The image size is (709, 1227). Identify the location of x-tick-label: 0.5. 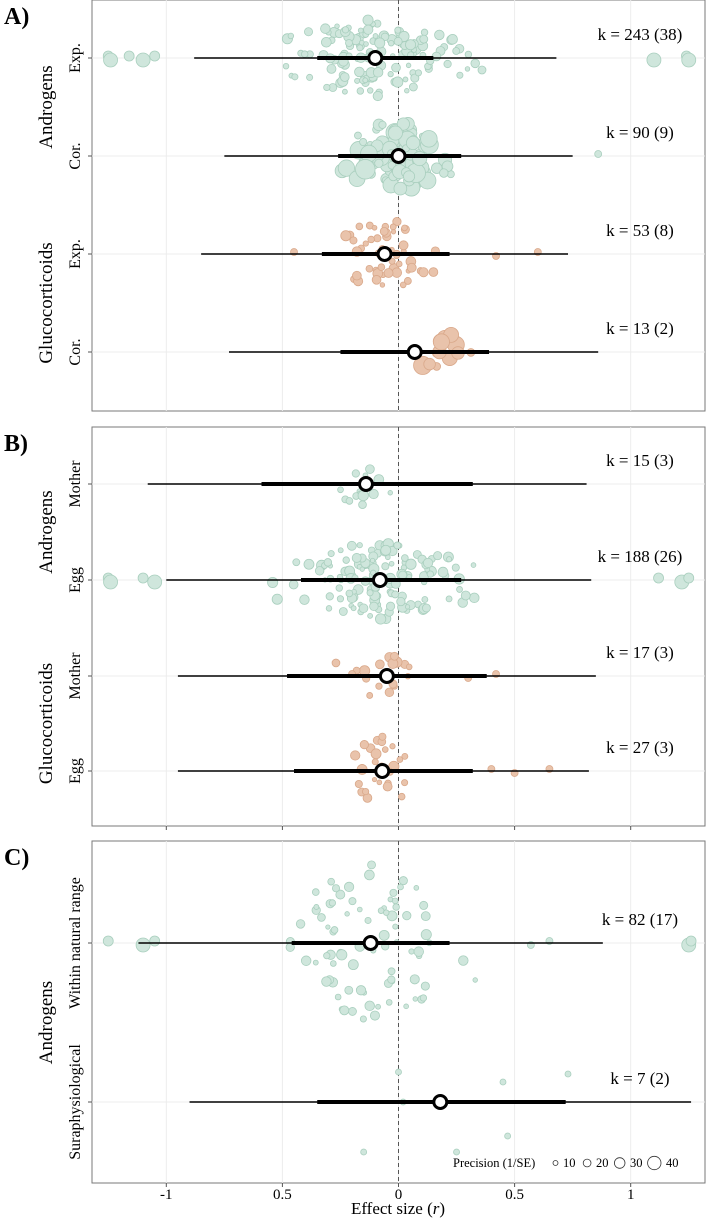
(514, 1195).